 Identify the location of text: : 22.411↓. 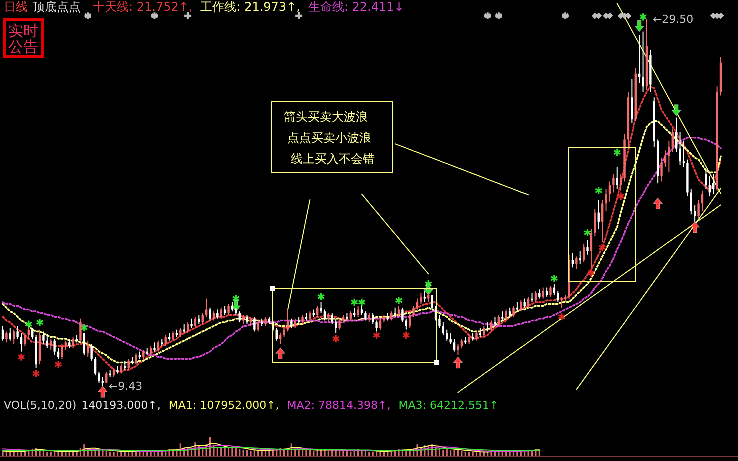
(374, 7).